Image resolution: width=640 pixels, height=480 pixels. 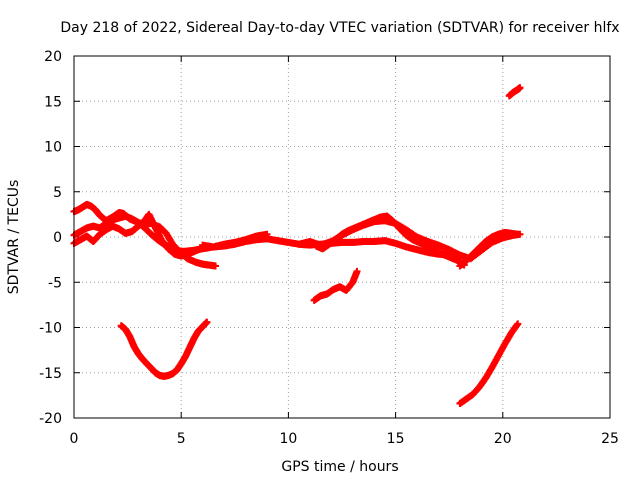 I want to click on x-tick-label: 5, so click(x=181, y=439).